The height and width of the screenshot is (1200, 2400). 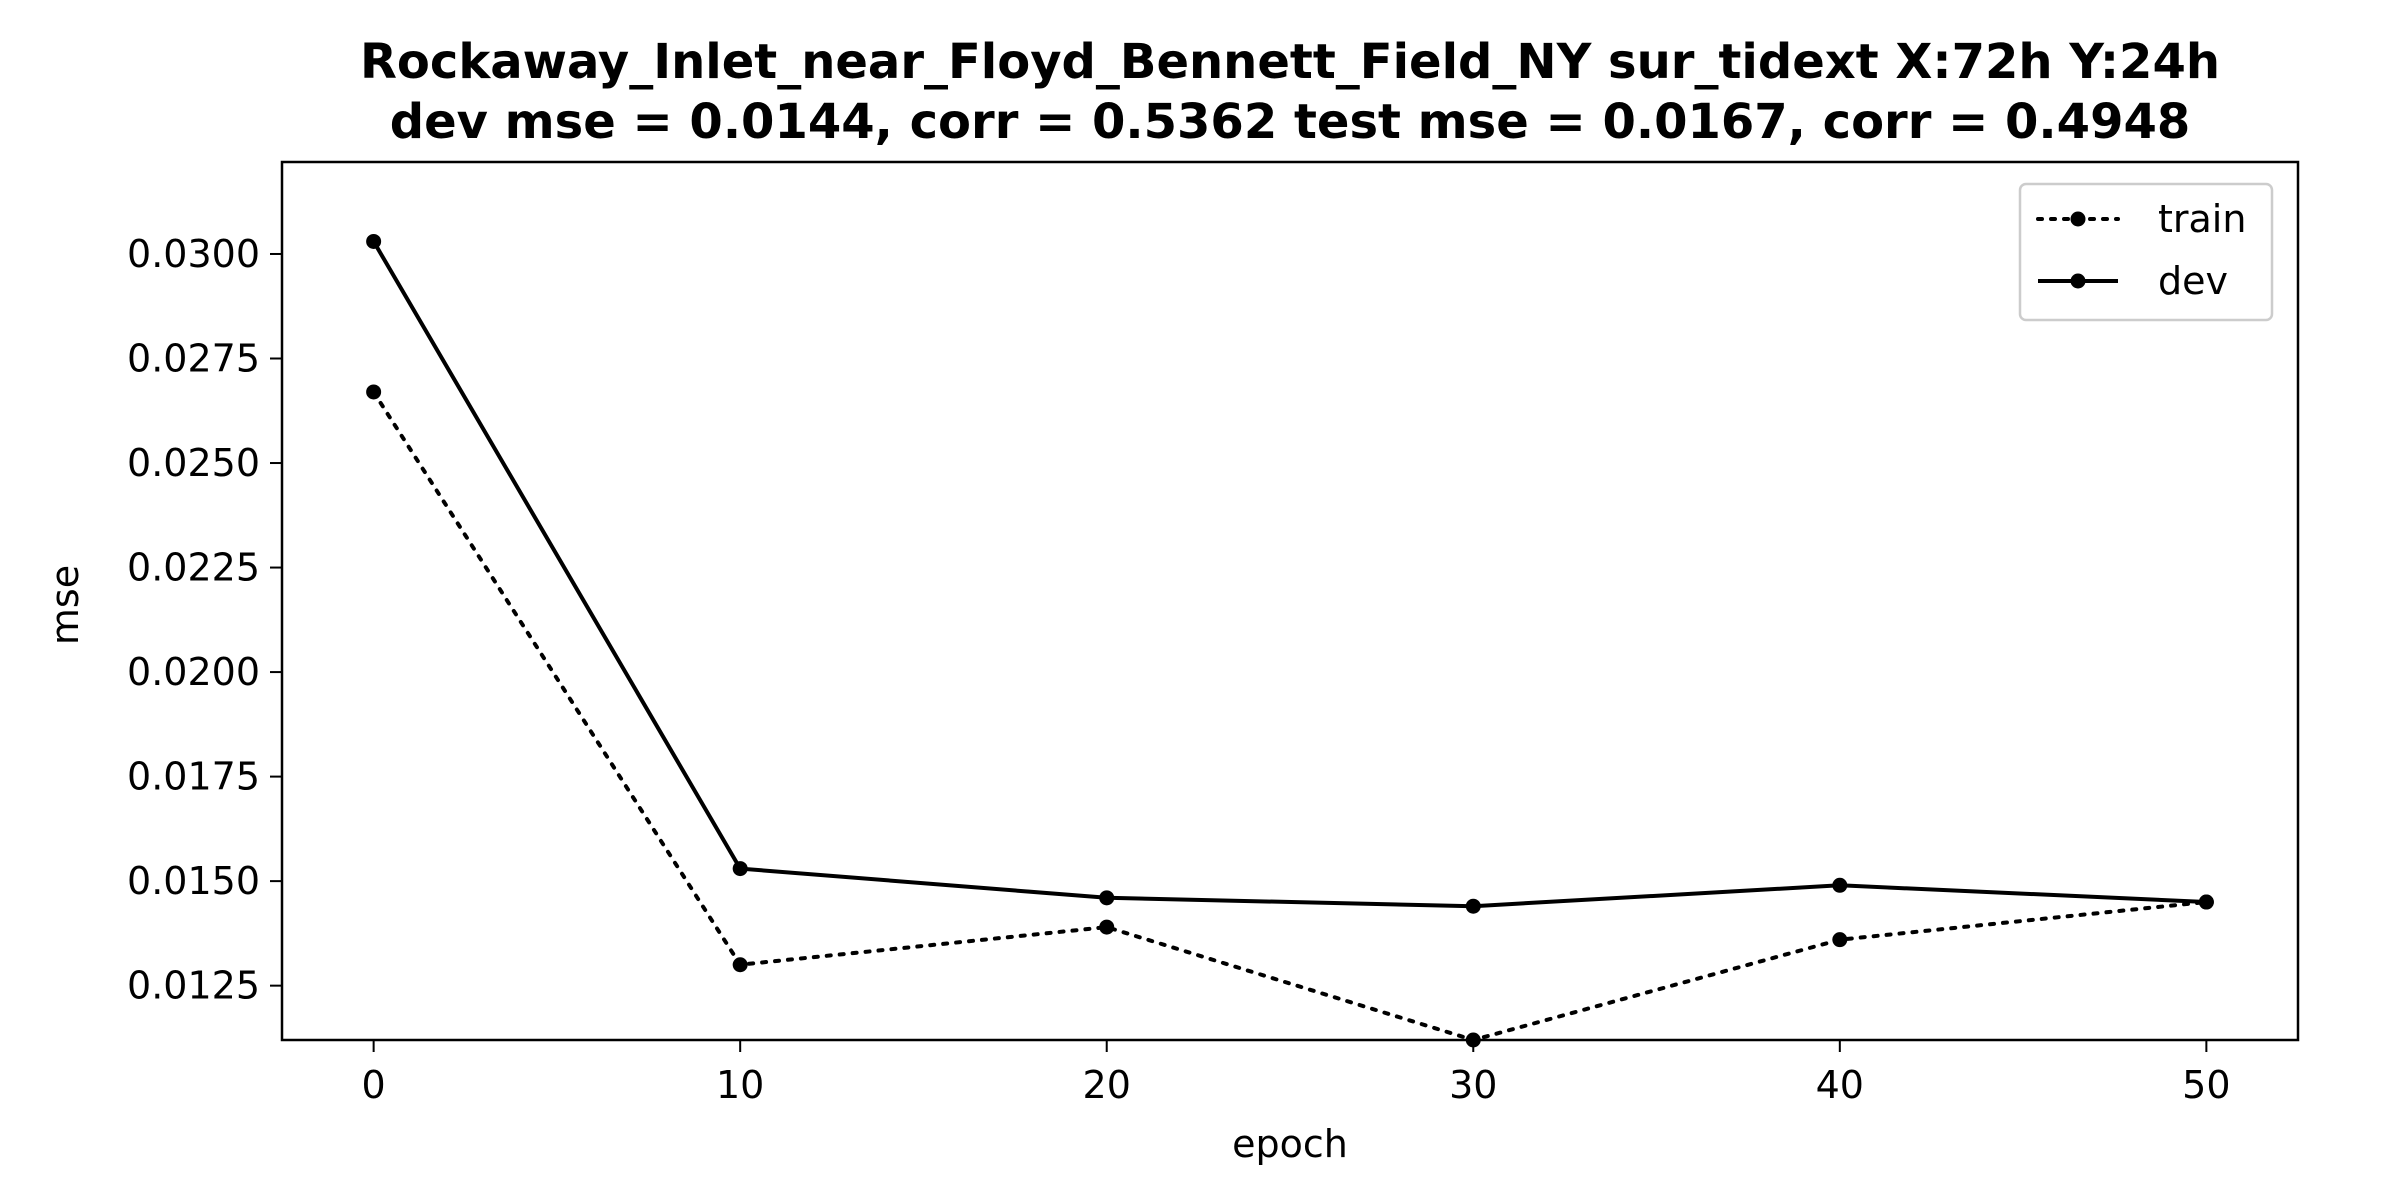 I want to click on x-tick-label: 50, so click(x=2206, y=1085).